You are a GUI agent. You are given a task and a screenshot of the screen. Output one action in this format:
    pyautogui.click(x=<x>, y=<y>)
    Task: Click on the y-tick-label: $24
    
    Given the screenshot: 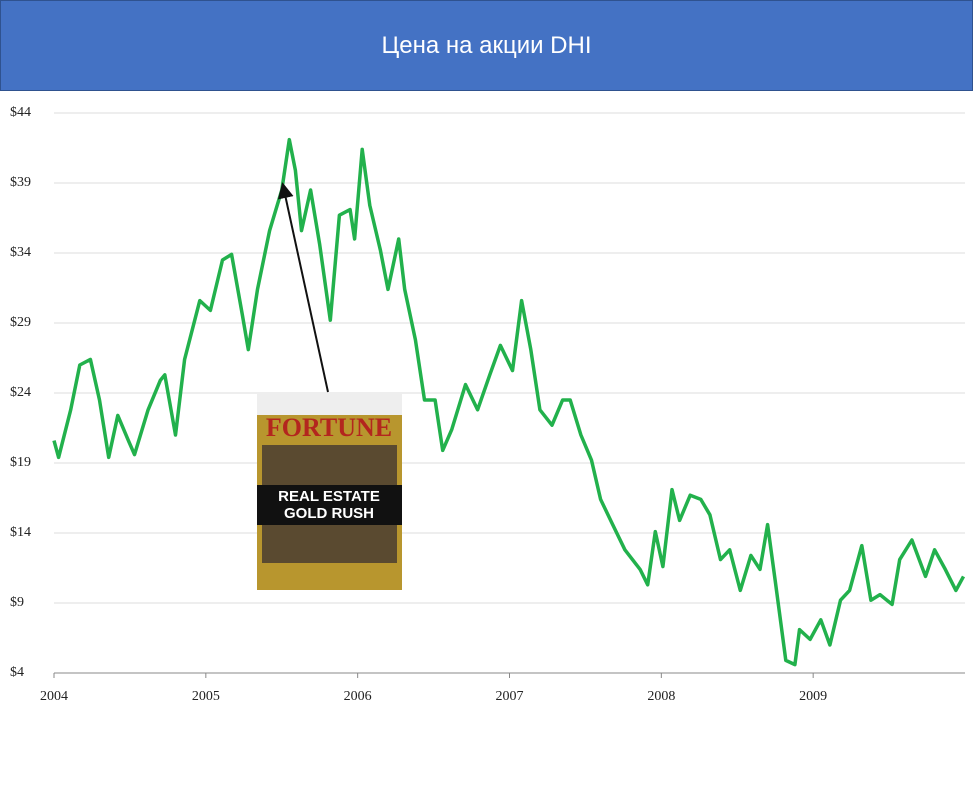 What is the action you would take?
    pyautogui.click(x=20, y=392)
    